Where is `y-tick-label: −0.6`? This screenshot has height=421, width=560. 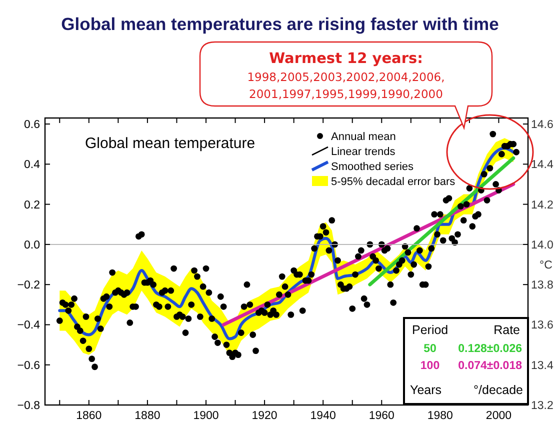
y-tick-label: −0.6 is located at coordinates (28, 366).